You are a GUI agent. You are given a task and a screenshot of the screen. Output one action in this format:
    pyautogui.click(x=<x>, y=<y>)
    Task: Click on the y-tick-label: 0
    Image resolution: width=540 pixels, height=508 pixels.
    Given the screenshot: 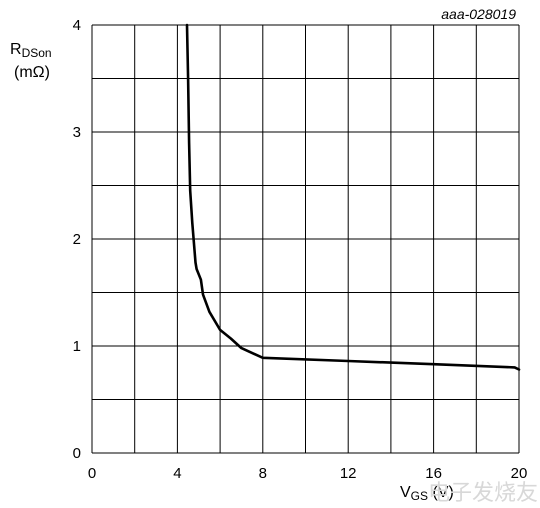 What is the action you would take?
    pyautogui.click(x=77, y=453)
    